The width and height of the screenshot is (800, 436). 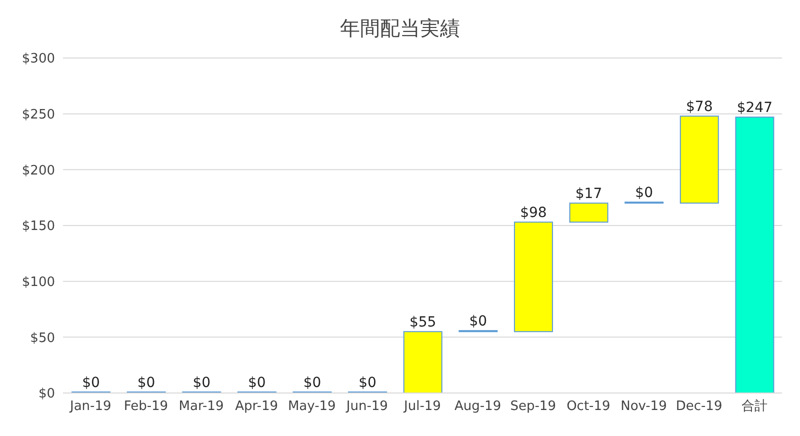 I want to click on data-label: $17, so click(x=588, y=194).